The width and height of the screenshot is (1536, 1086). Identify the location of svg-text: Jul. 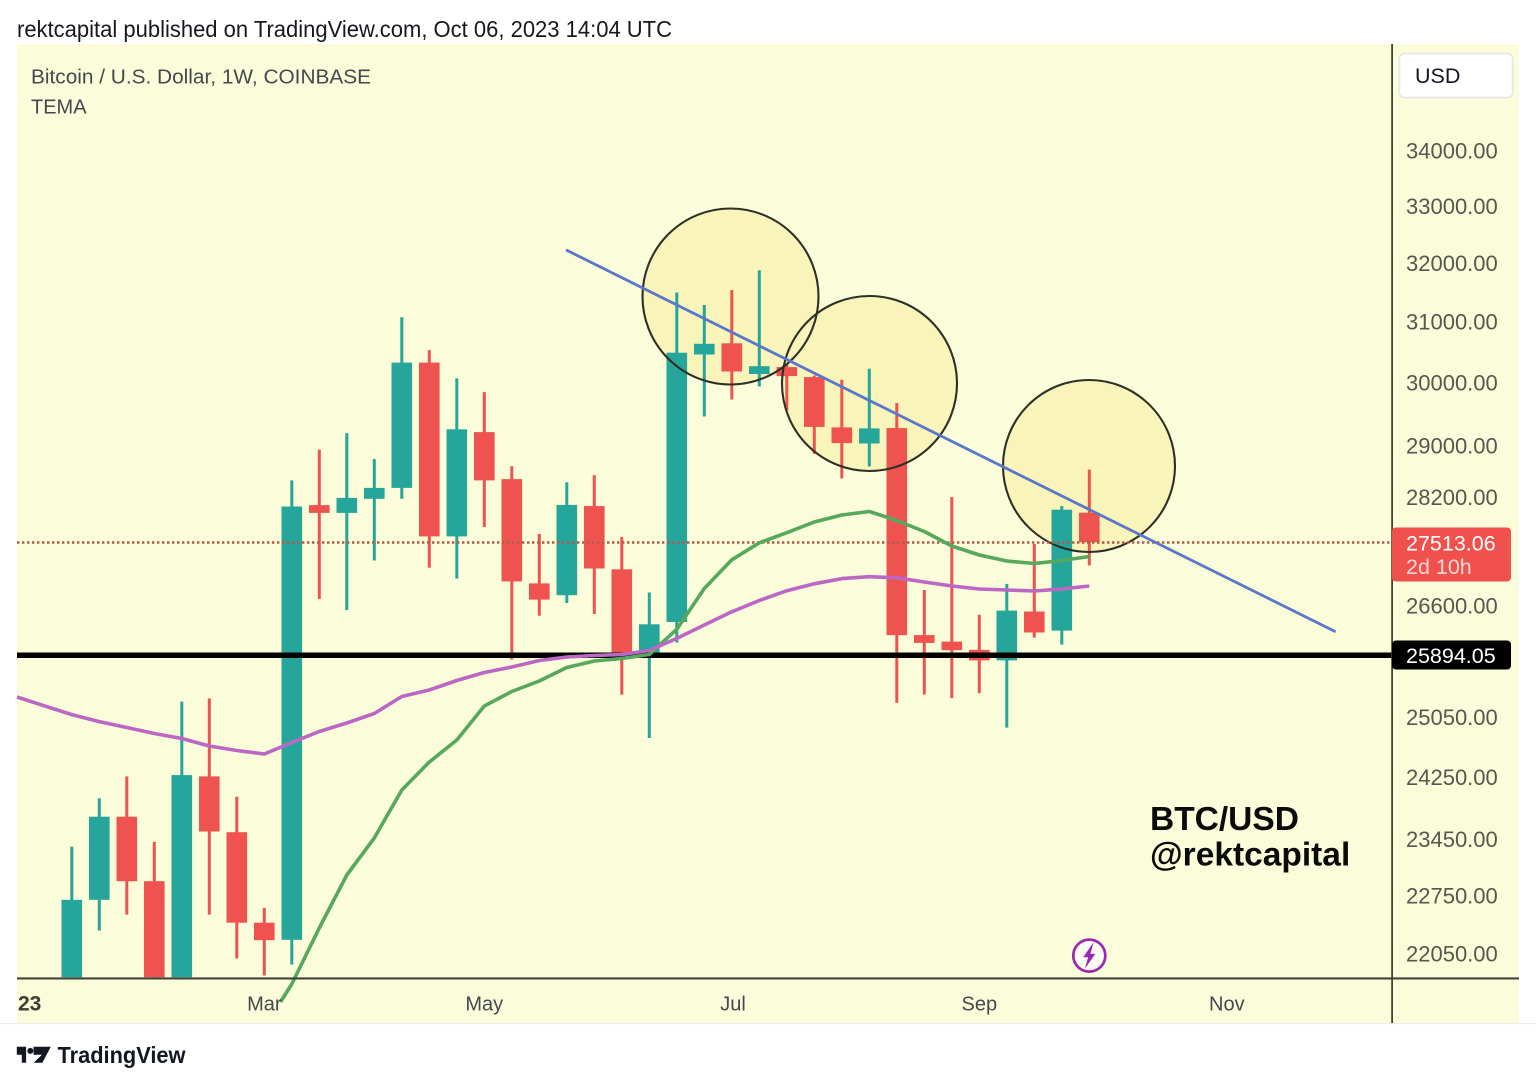
(733, 1005).